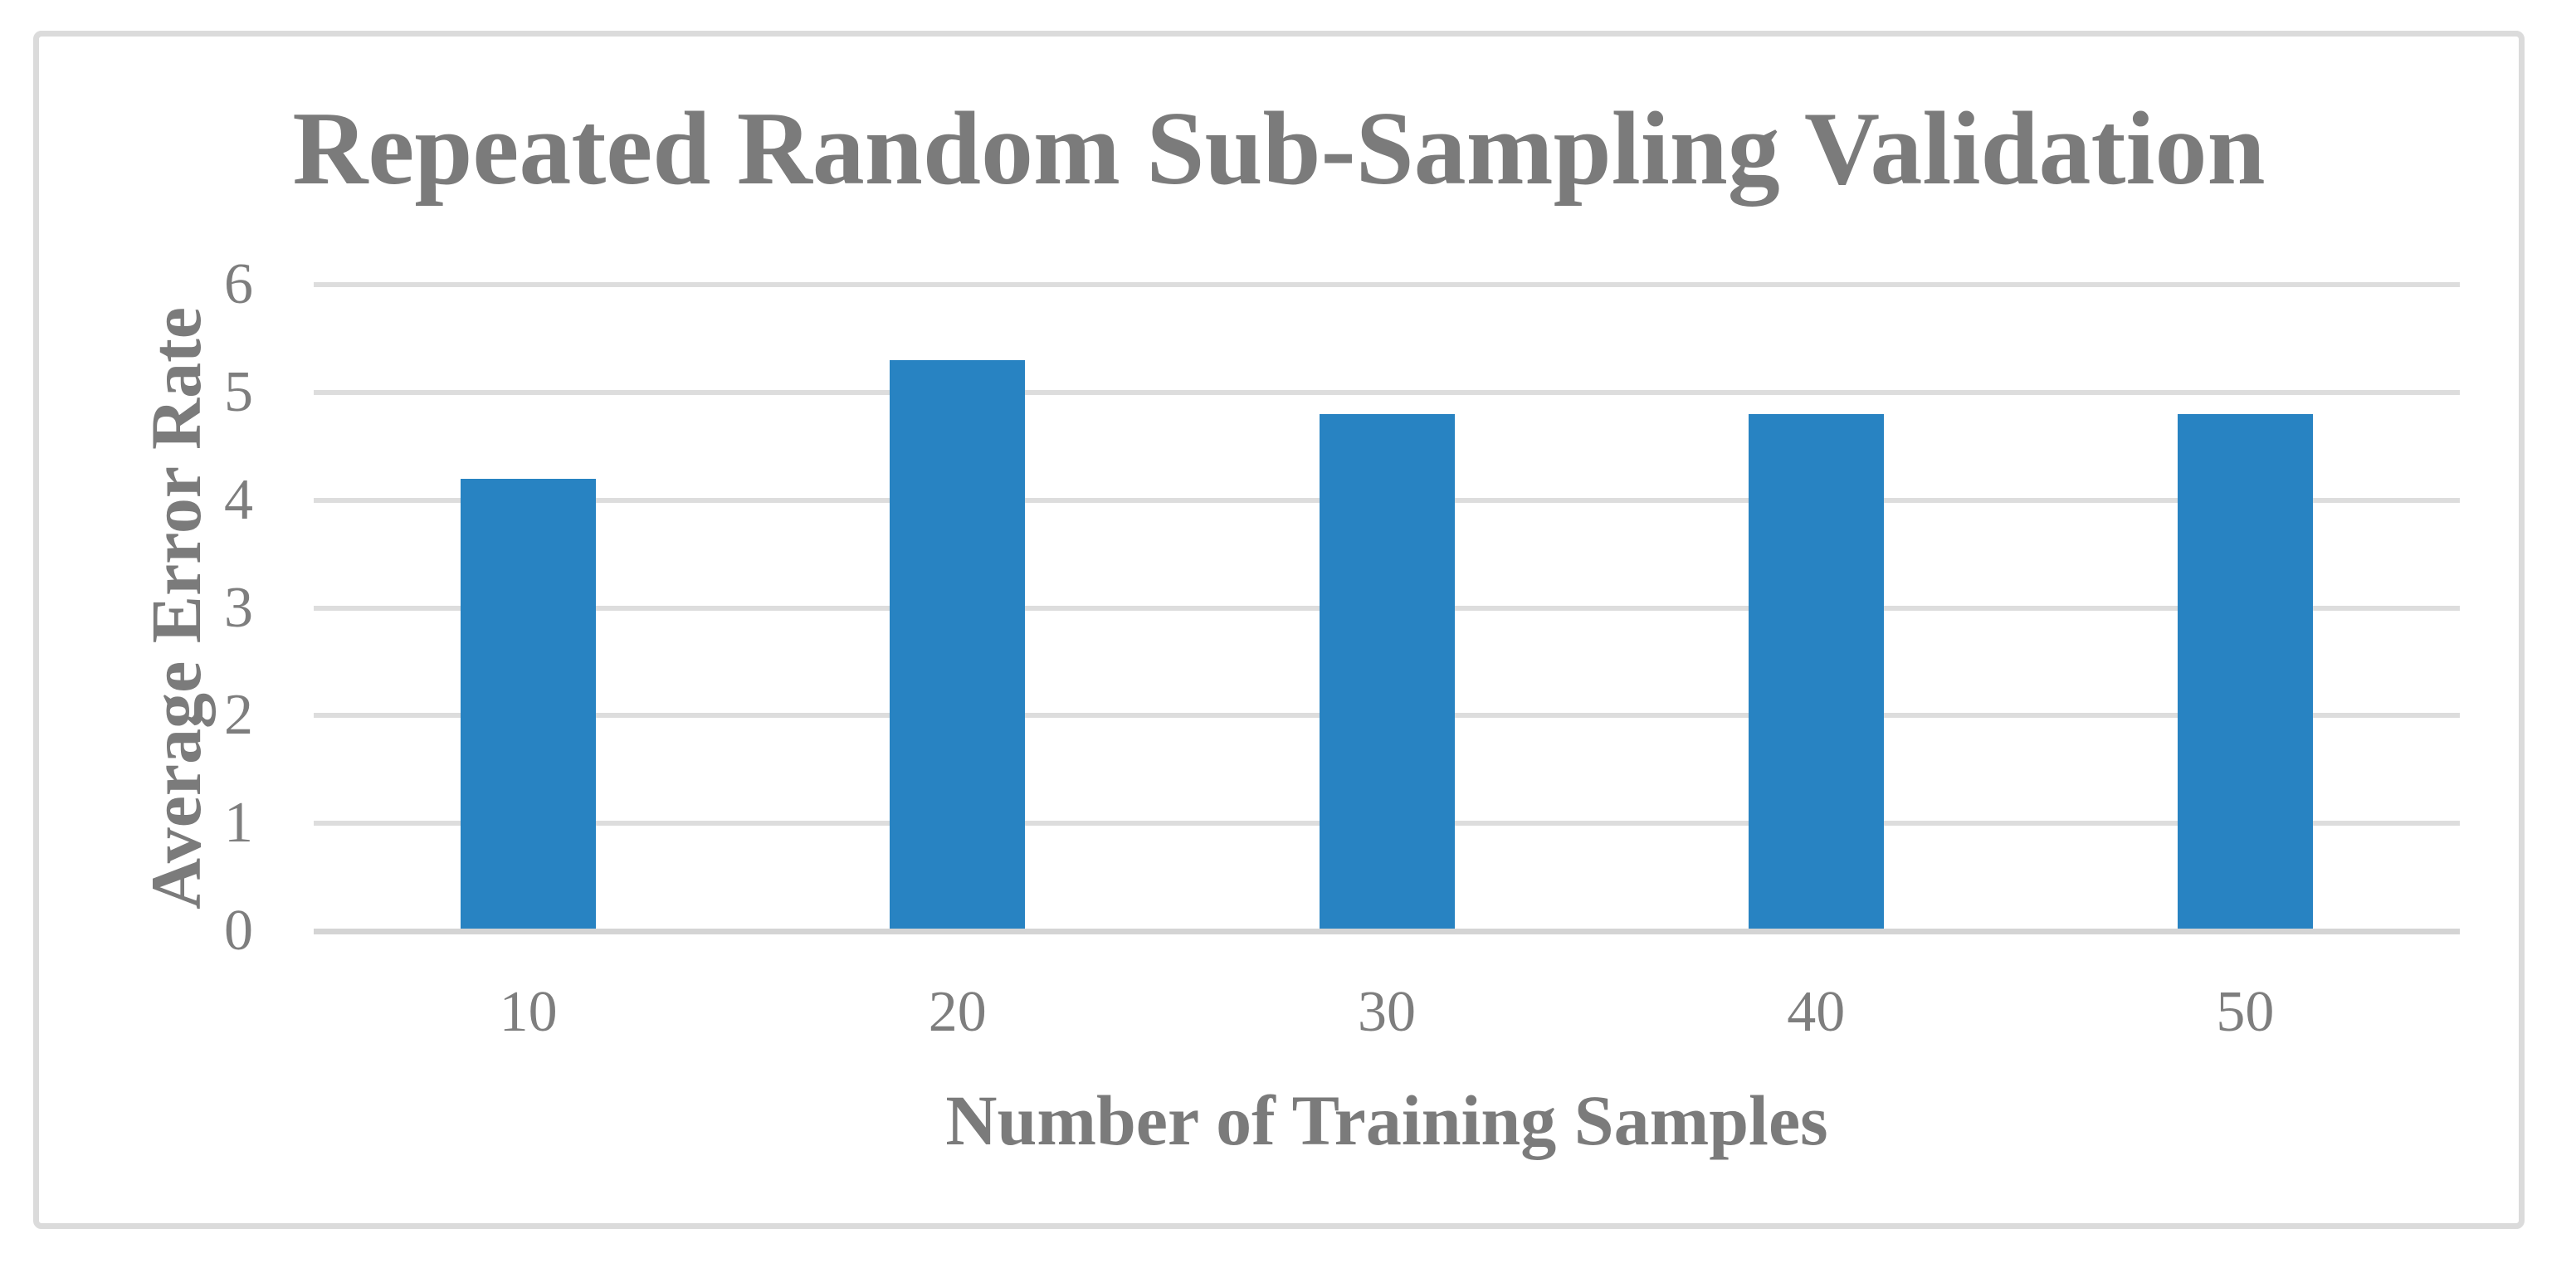 The image size is (2576, 1268). Describe the element at coordinates (1279, 149) in the screenshot. I see `chart-title: Repeated Random Sub-Sampling Validation` at that location.